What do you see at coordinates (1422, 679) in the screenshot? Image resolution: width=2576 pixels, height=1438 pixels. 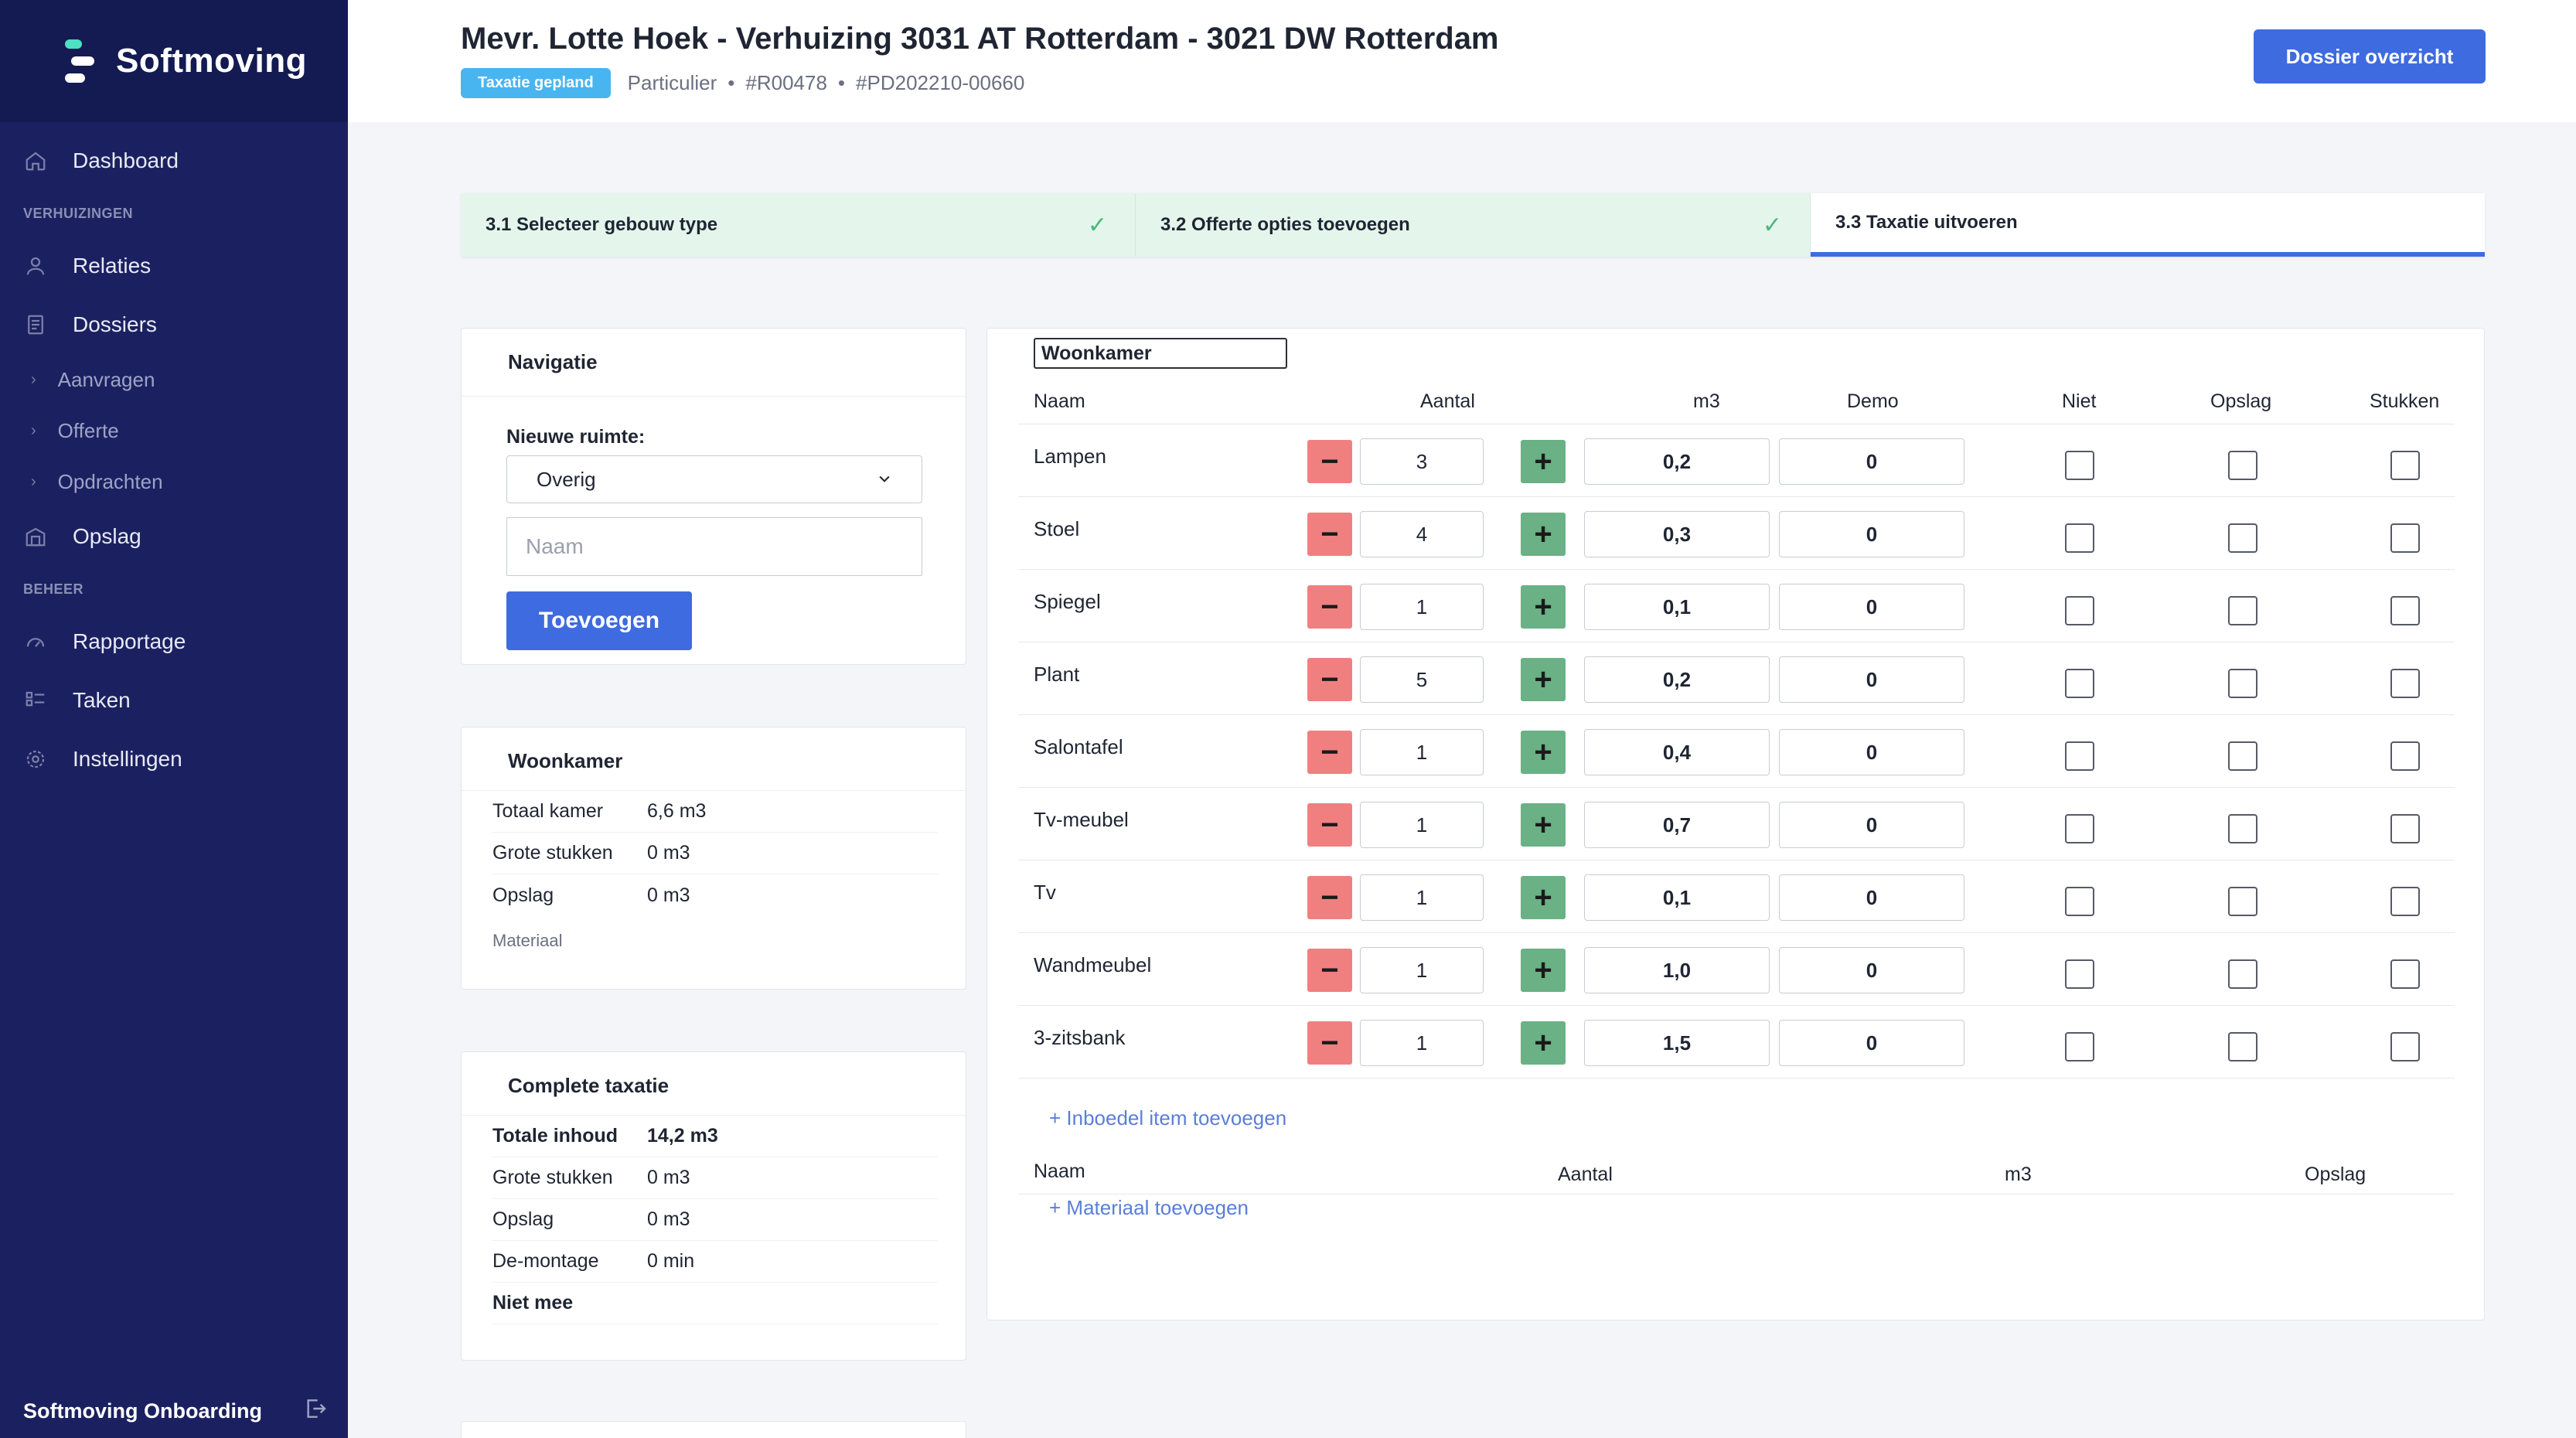 I see `quantity-field: 5` at bounding box center [1422, 679].